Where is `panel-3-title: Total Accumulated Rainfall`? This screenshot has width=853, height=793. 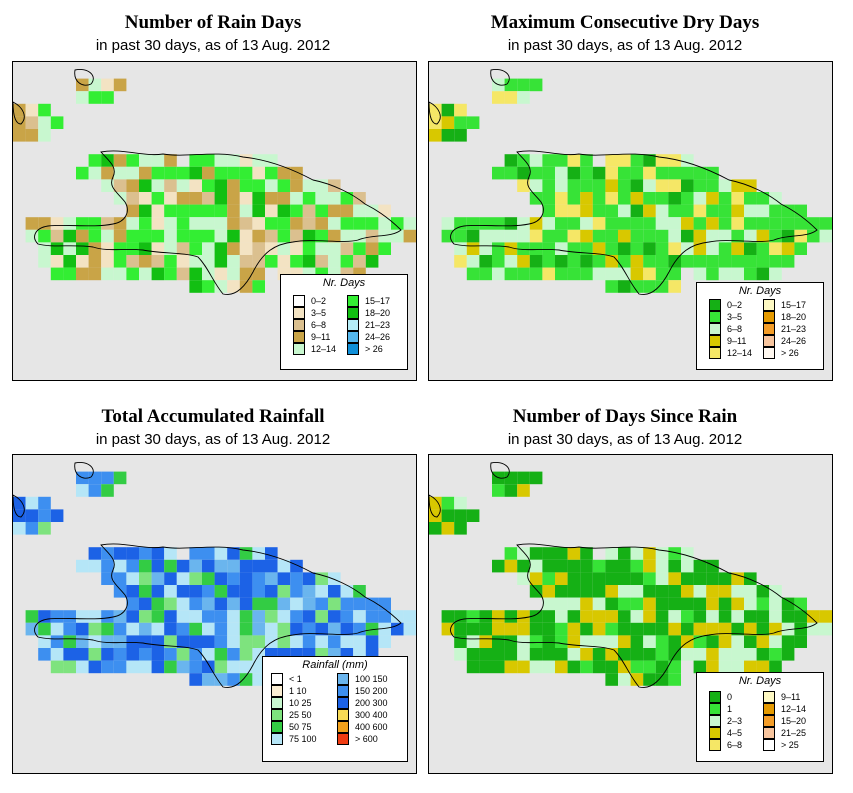 panel-3-title: Total Accumulated Rainfall is located at coordinates (213, 416).